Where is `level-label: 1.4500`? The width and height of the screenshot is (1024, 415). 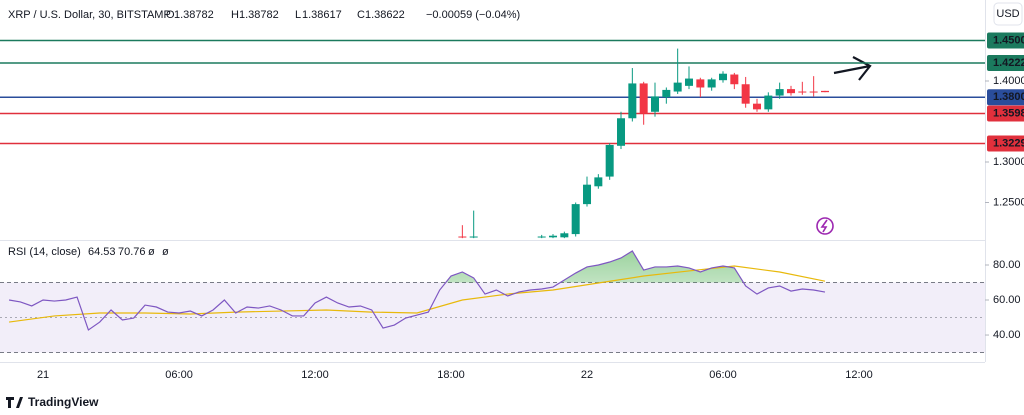 level-label: 1.4500 is located at coordinates (1008, 40).